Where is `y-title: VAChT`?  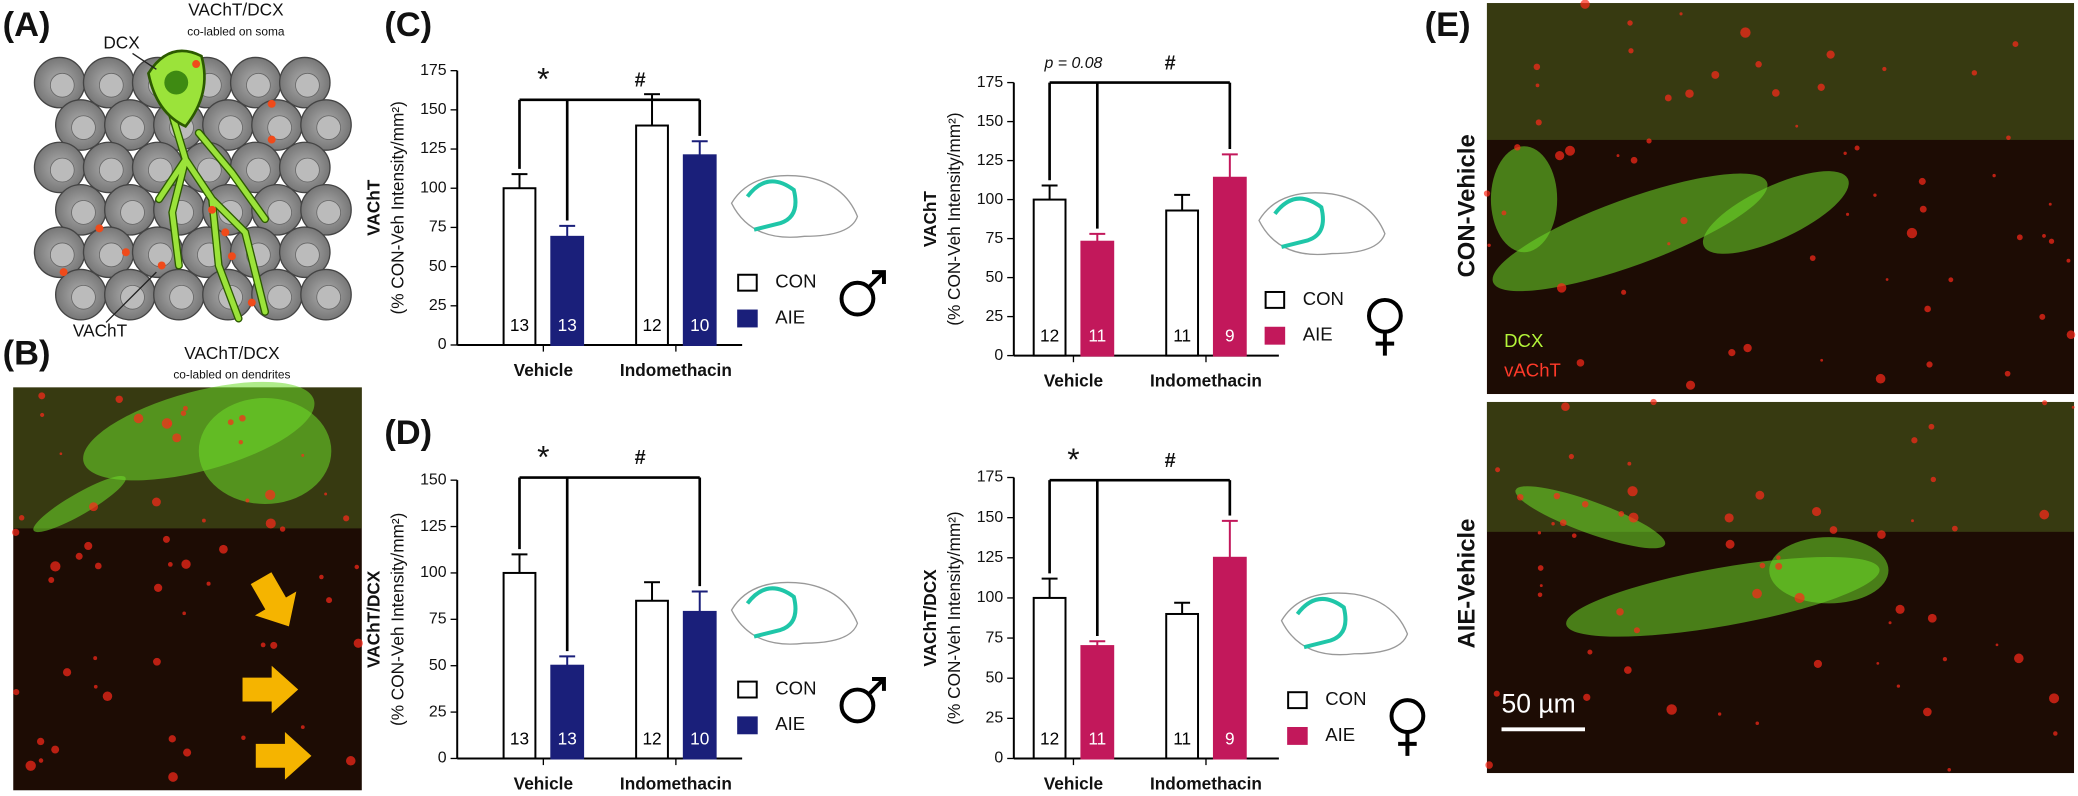 y-title: VAChT is located at coordinates (374, 207).